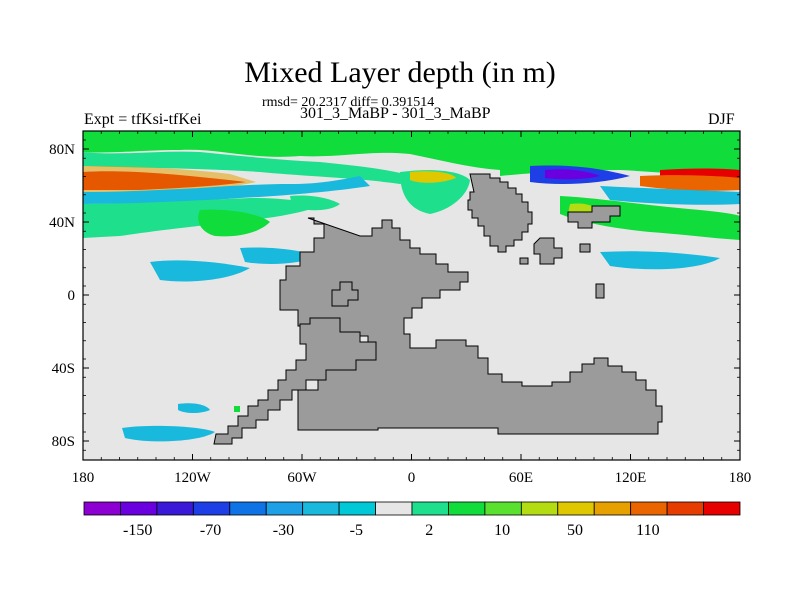 Image resolution: width=800 pixels, height=600 pixels. Describe the element at coordinates (395, 113) in the screenshot. I see `plot-subtitle: 301_3_MaBP - 301_3_MaBP` at that location.